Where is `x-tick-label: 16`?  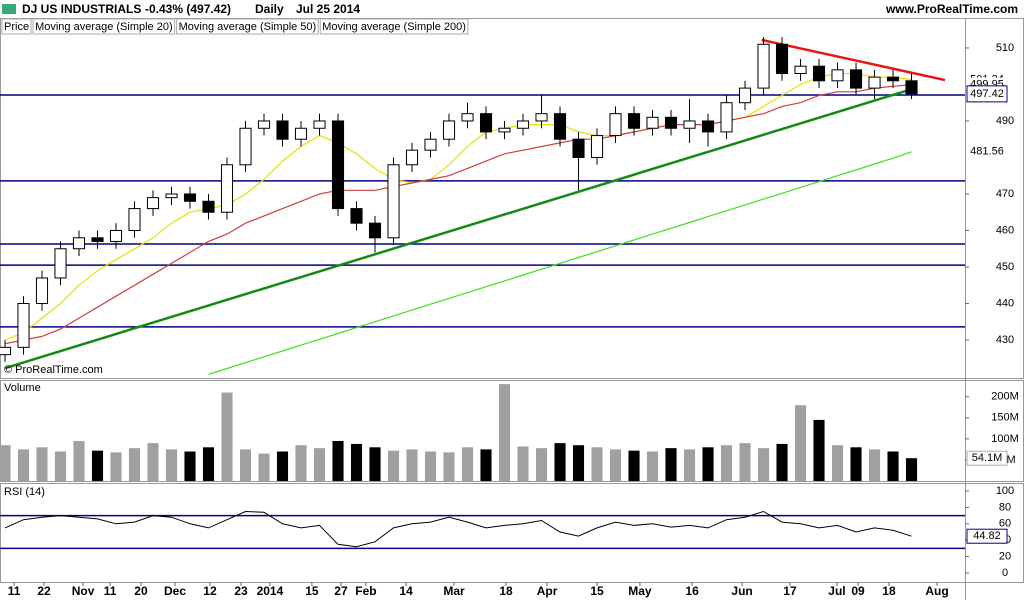 x-tick-label: 16 is located at coordinates (692, 591).